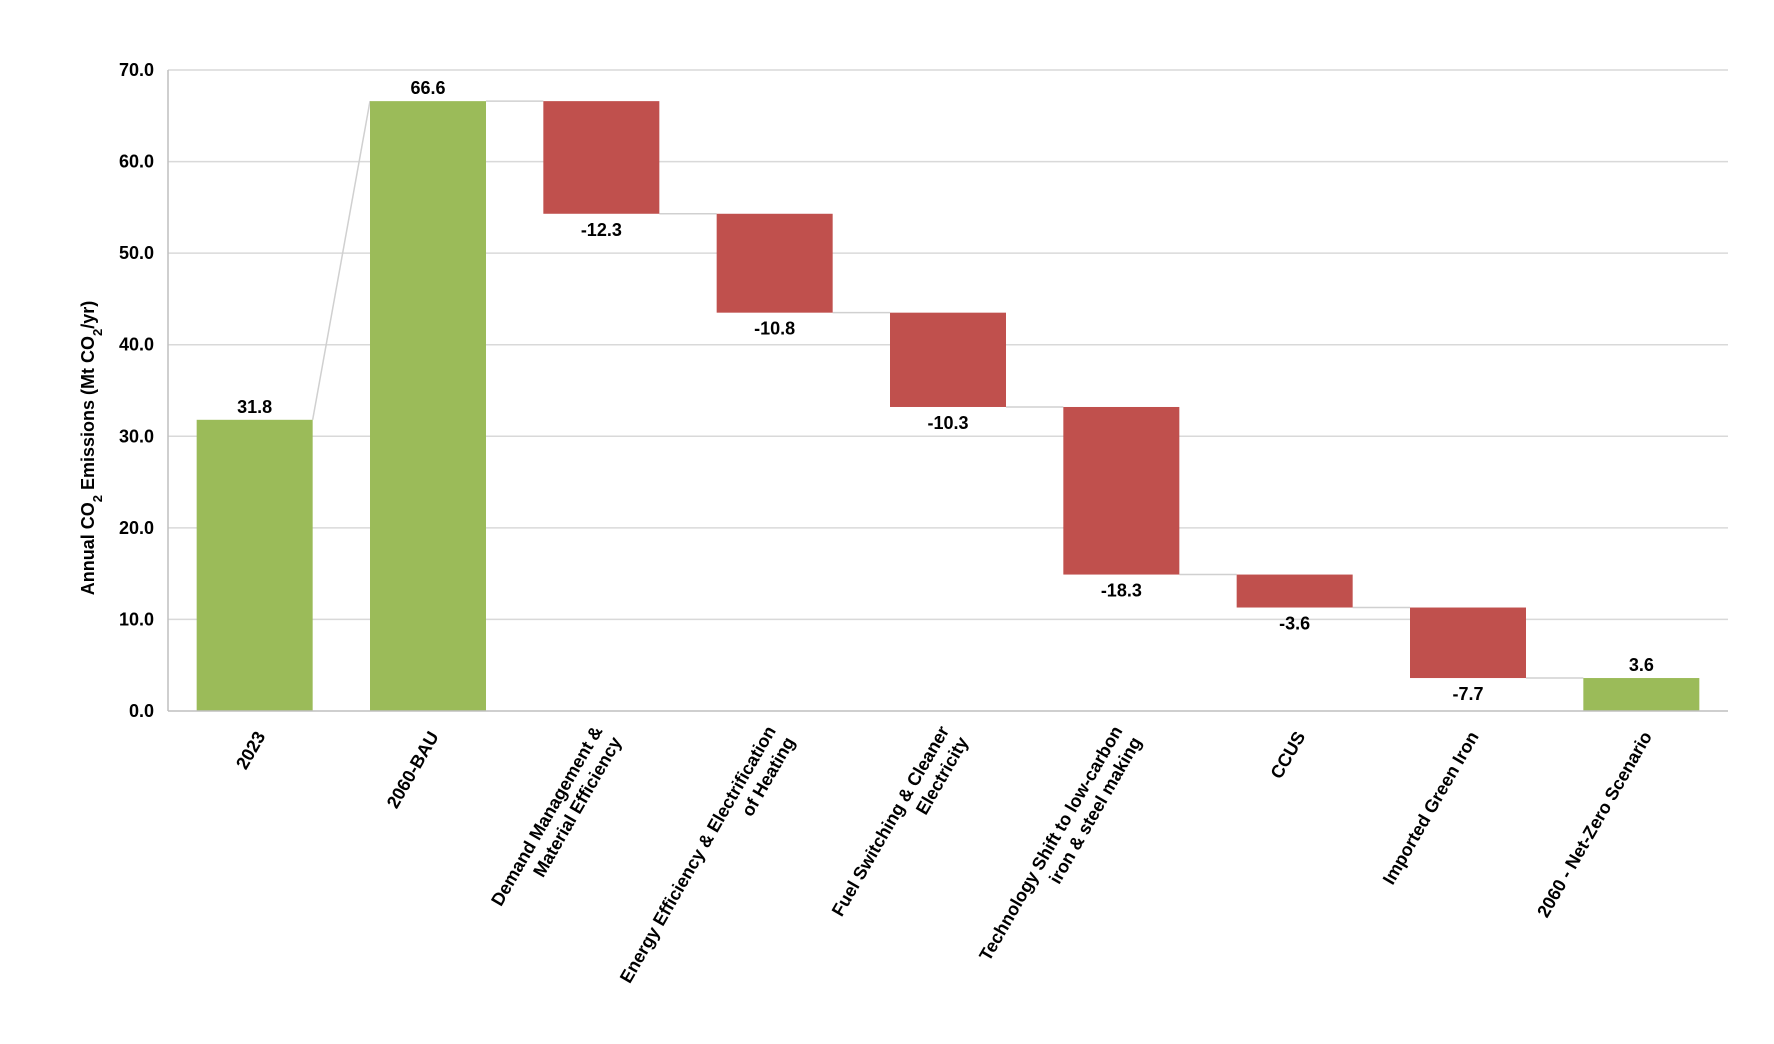  I want to click on category-label: Demand Management &Material Efficiency, so click(556, 822).